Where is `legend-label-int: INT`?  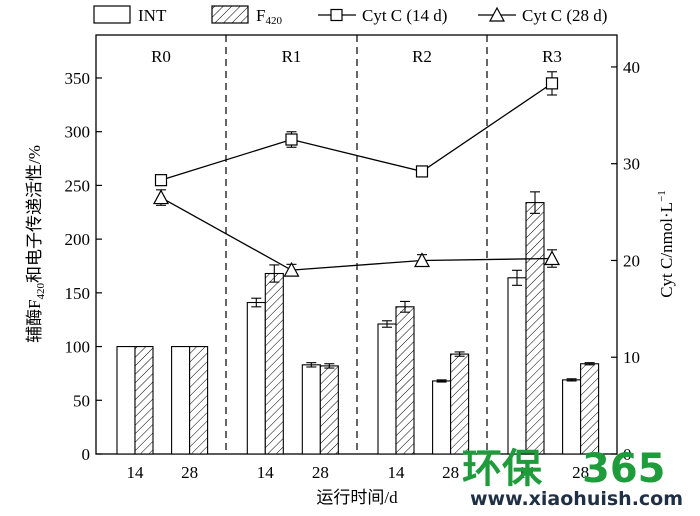 legend-label-int: INT is located at coordinates (152, 15).